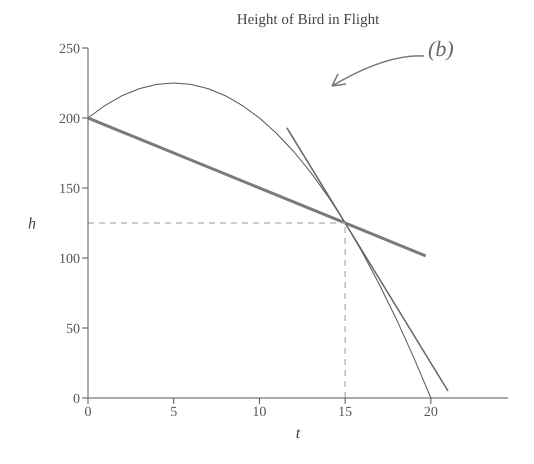 The image size is (534, 464). I want to click on x-tick-label: 20, so click(431, 412).